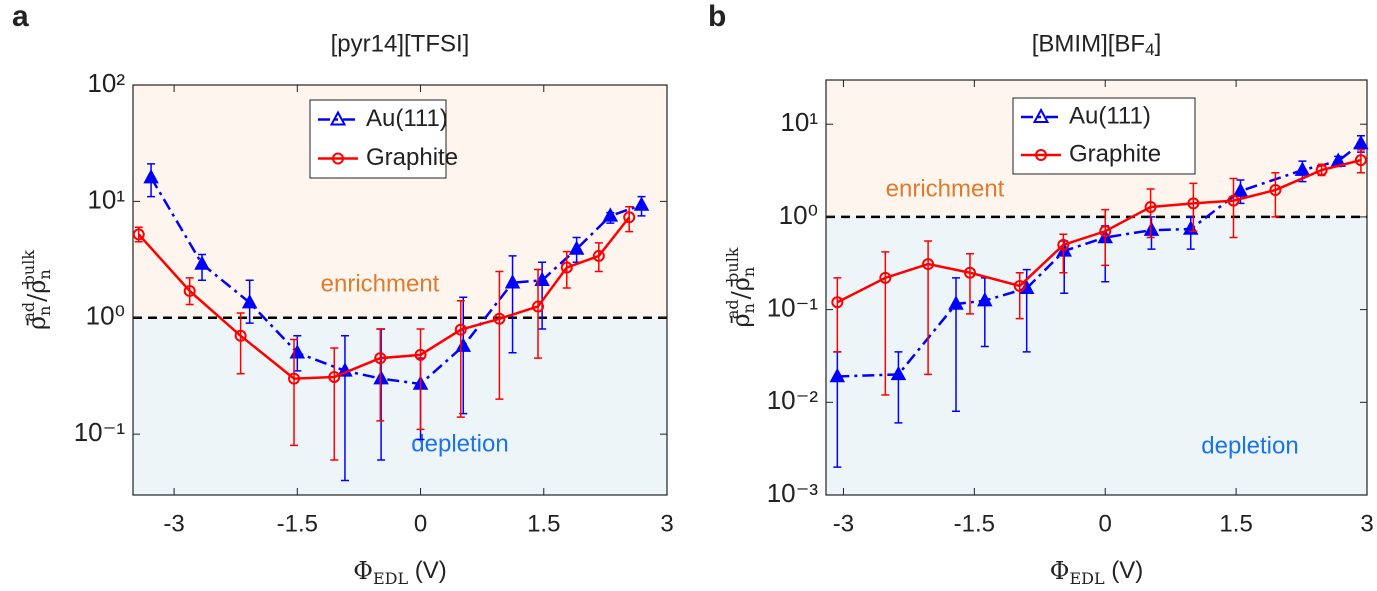  Describe the element at coordinates (793, 400) in the screenshot. I see `y-tick-label: 10⁻²` at that location.